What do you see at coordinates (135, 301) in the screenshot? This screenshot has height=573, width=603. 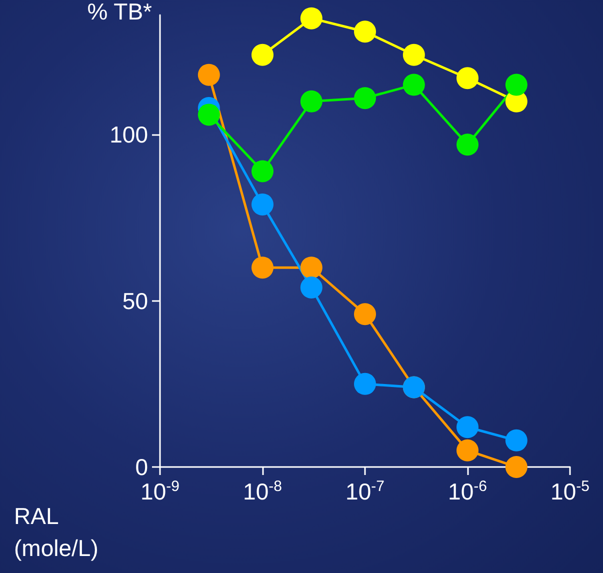 I see `y-tick-label: 50` at bounding box center [135, 301].